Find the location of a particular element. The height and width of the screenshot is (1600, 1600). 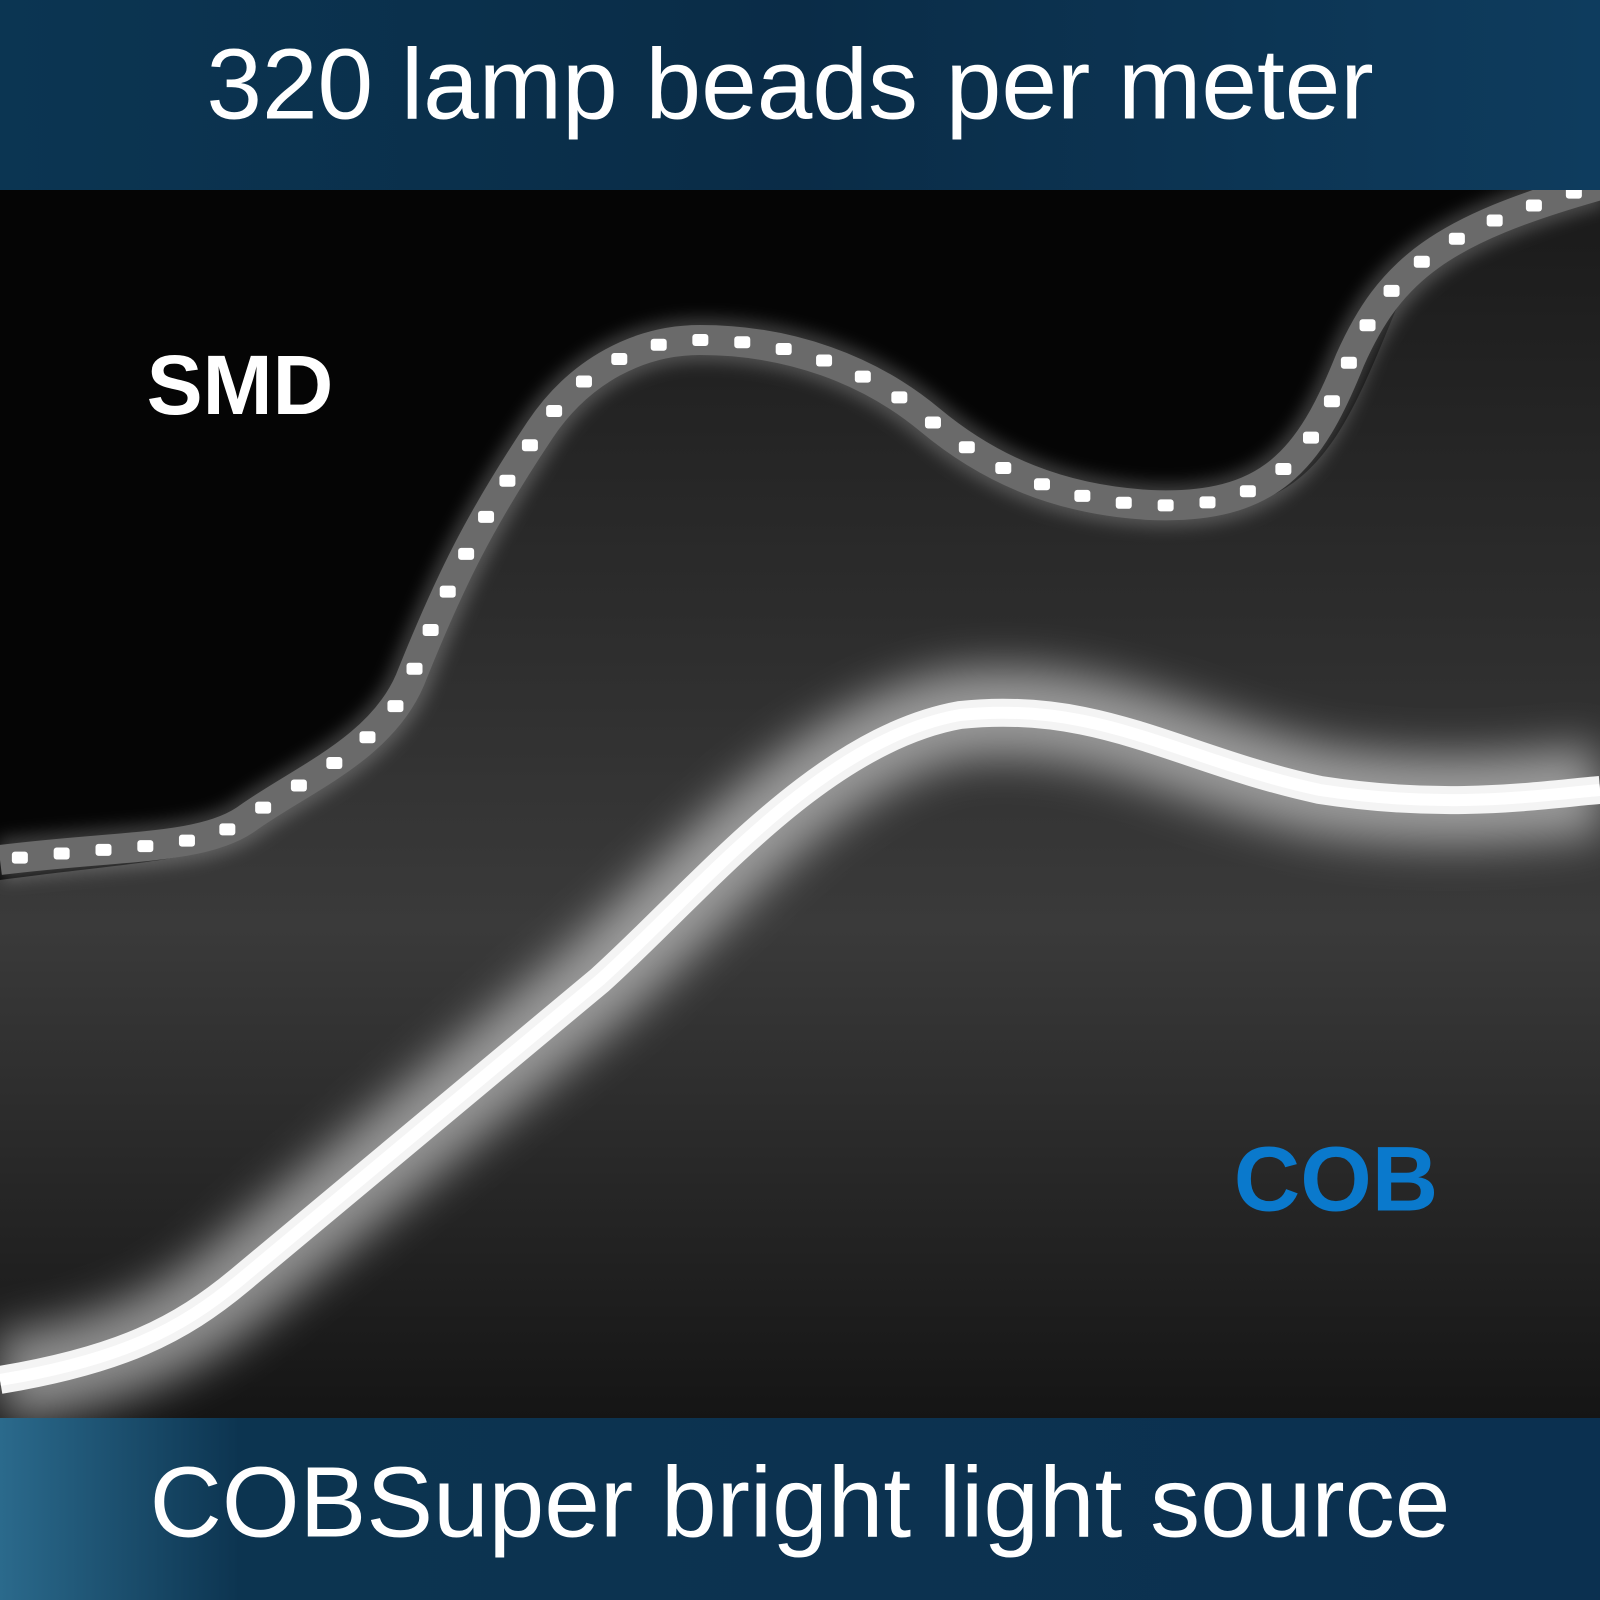

cob-label: COB is located at coordinates (1336, 1179).